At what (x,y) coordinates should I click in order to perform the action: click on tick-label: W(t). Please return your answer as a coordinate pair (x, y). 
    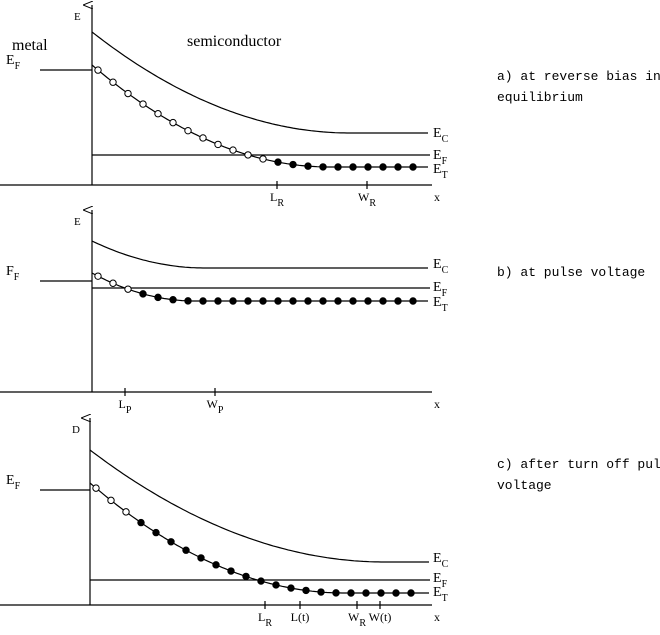
    Looking at the image, I should click on (380, 617).